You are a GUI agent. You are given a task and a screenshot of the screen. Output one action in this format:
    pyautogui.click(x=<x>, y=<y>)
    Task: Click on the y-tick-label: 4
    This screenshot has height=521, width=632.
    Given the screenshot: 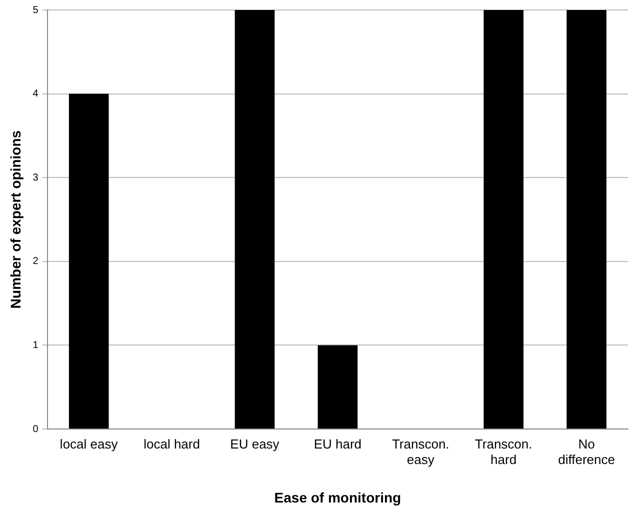 What is the action you would take?
    pyautogui.click(x=35, y=94)
    